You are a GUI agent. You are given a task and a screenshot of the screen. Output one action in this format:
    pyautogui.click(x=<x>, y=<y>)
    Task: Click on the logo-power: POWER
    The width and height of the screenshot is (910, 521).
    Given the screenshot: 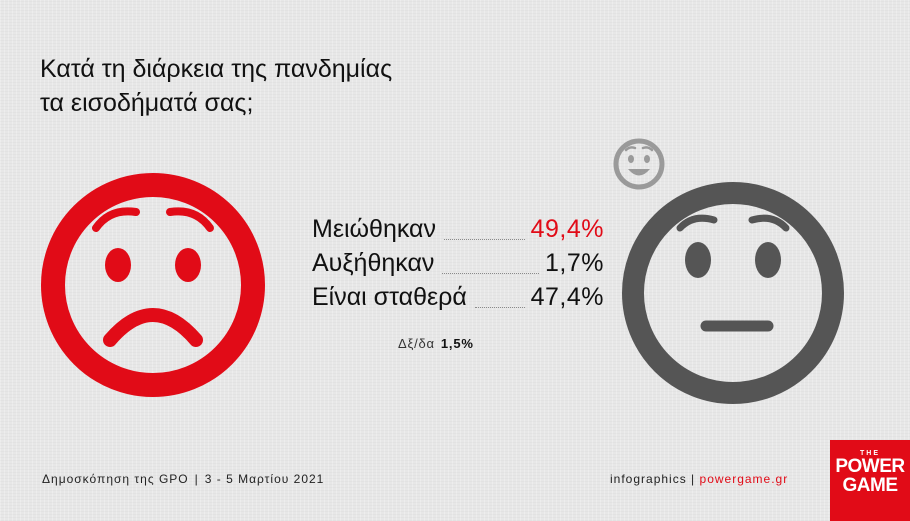 What is the action you would take?
    pyautogui.click(x=870, y=466)
    